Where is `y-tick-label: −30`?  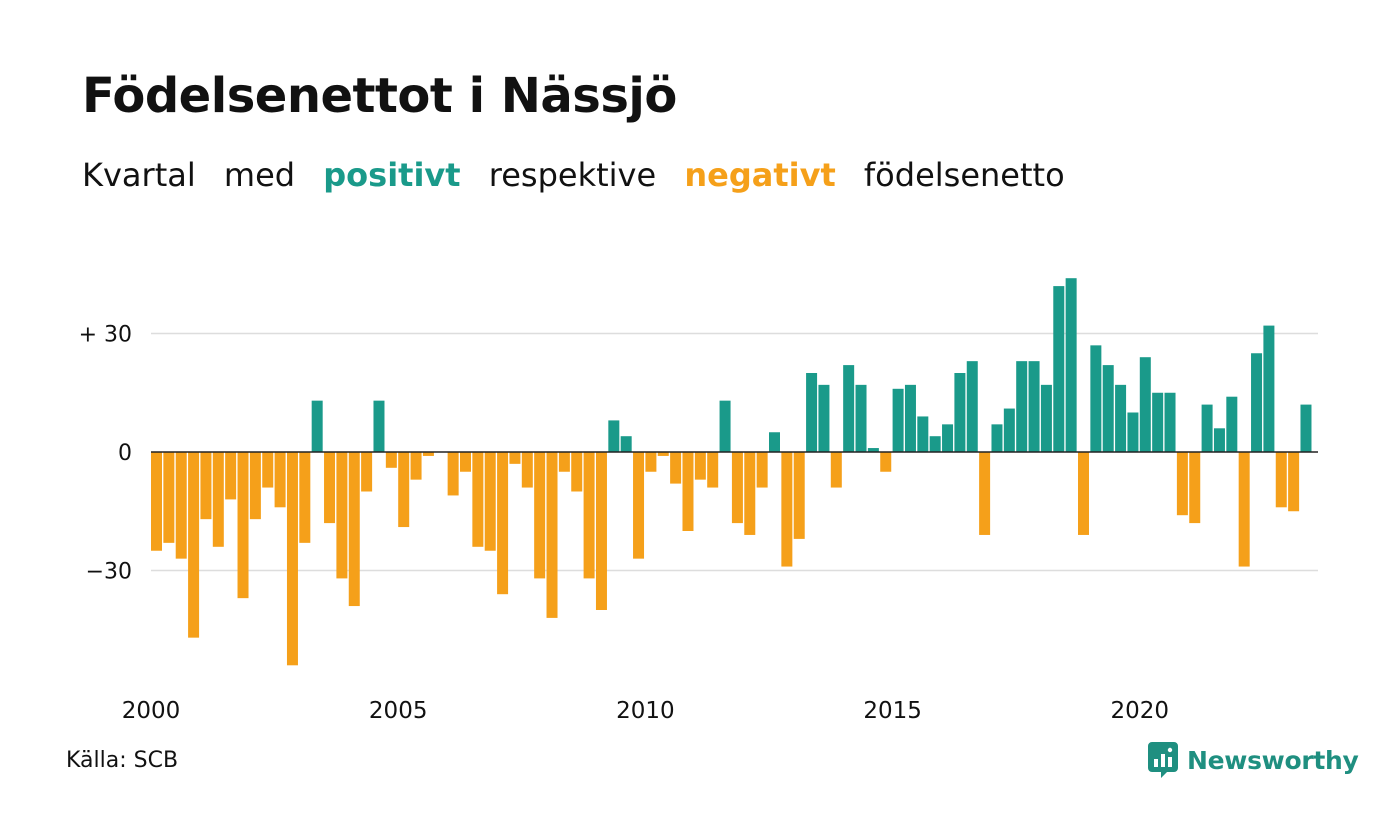
y-tick-label: −30 is located at coordinates (109, 572).